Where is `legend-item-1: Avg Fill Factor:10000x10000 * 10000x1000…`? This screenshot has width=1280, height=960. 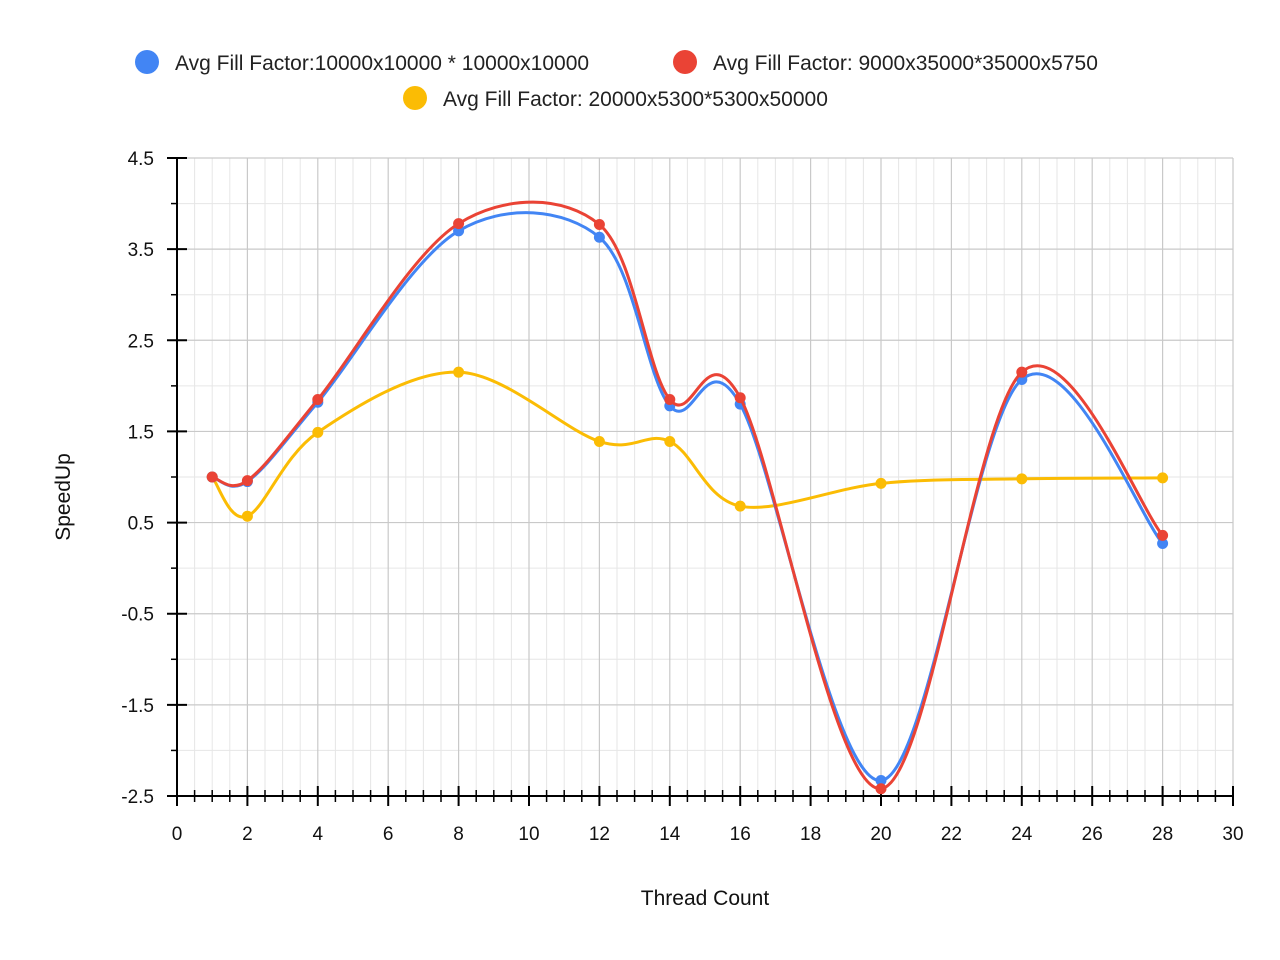
legend-item-1: Avg Fill Factor:10000x10000 * 10000x1000… is located at coordinates (362, 62).